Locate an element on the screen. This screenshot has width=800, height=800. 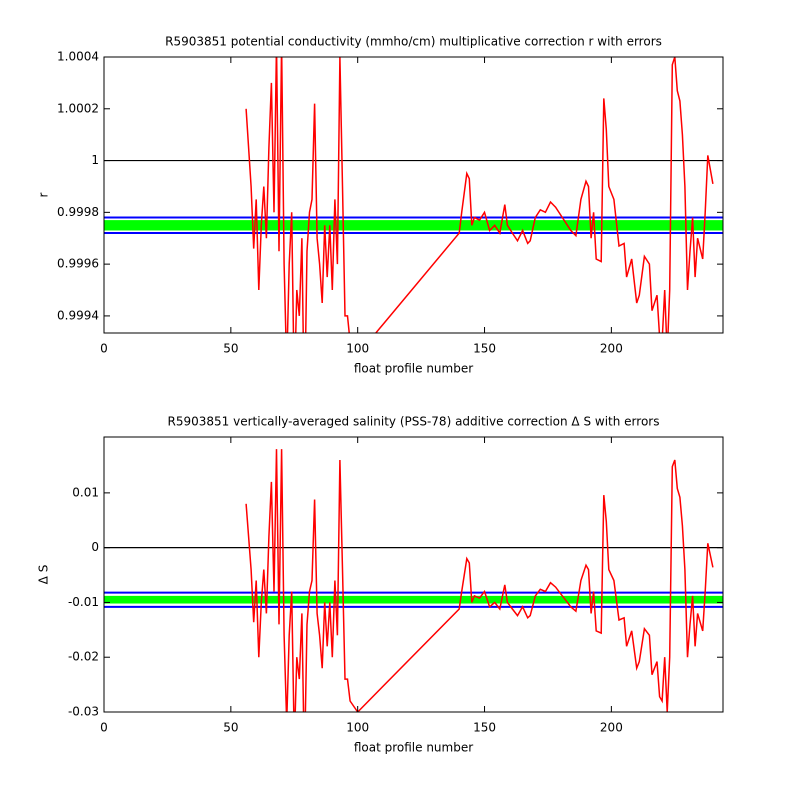
y-tick-label: 0.9994 is located at coordinates (78, 315).